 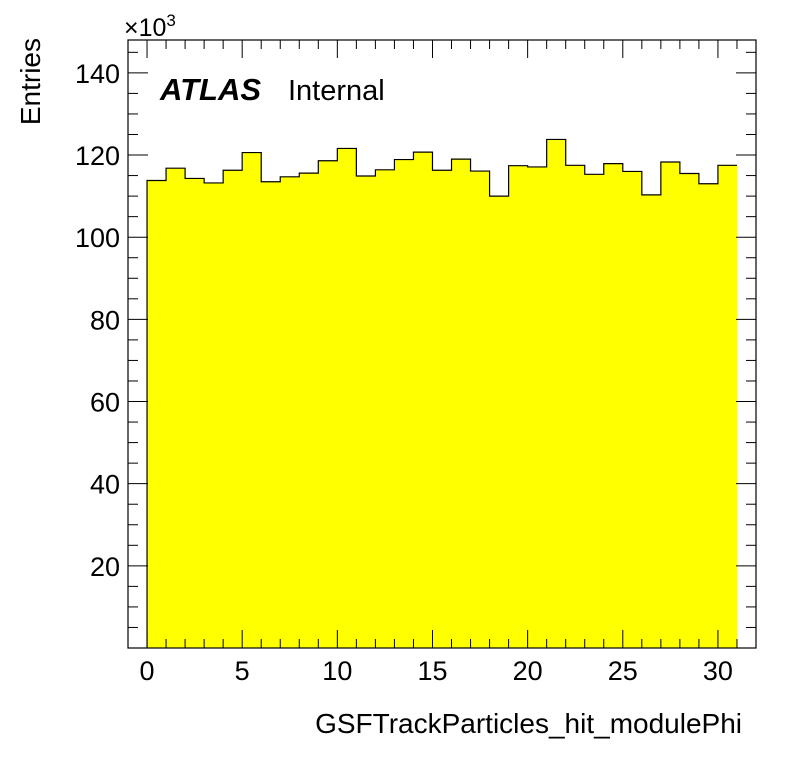 What do you see at coordinates (150, 26) in the screenshot?
I see `y-multiplier: ×10³` at bounding box center [150, 26].